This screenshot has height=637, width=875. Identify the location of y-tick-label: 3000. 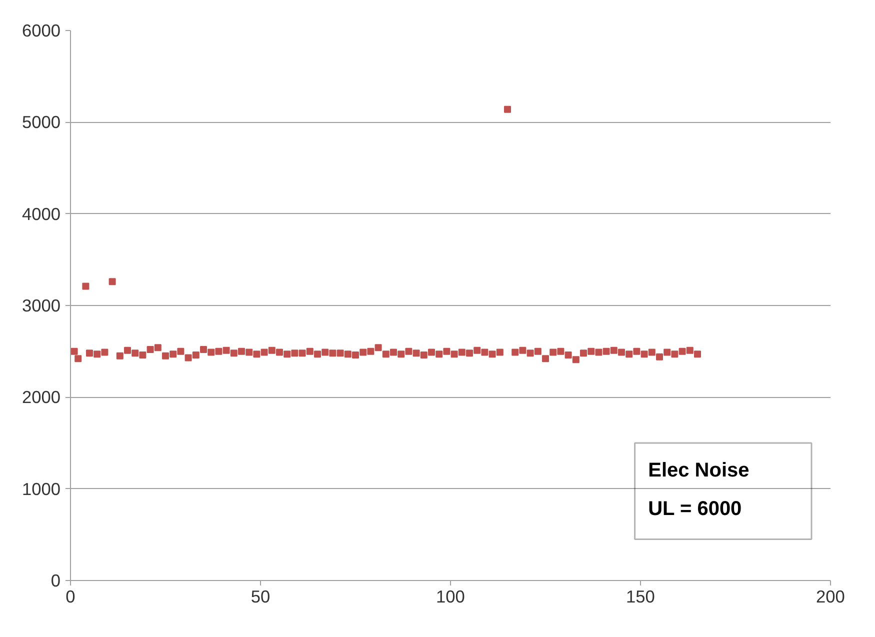
(41, 306).